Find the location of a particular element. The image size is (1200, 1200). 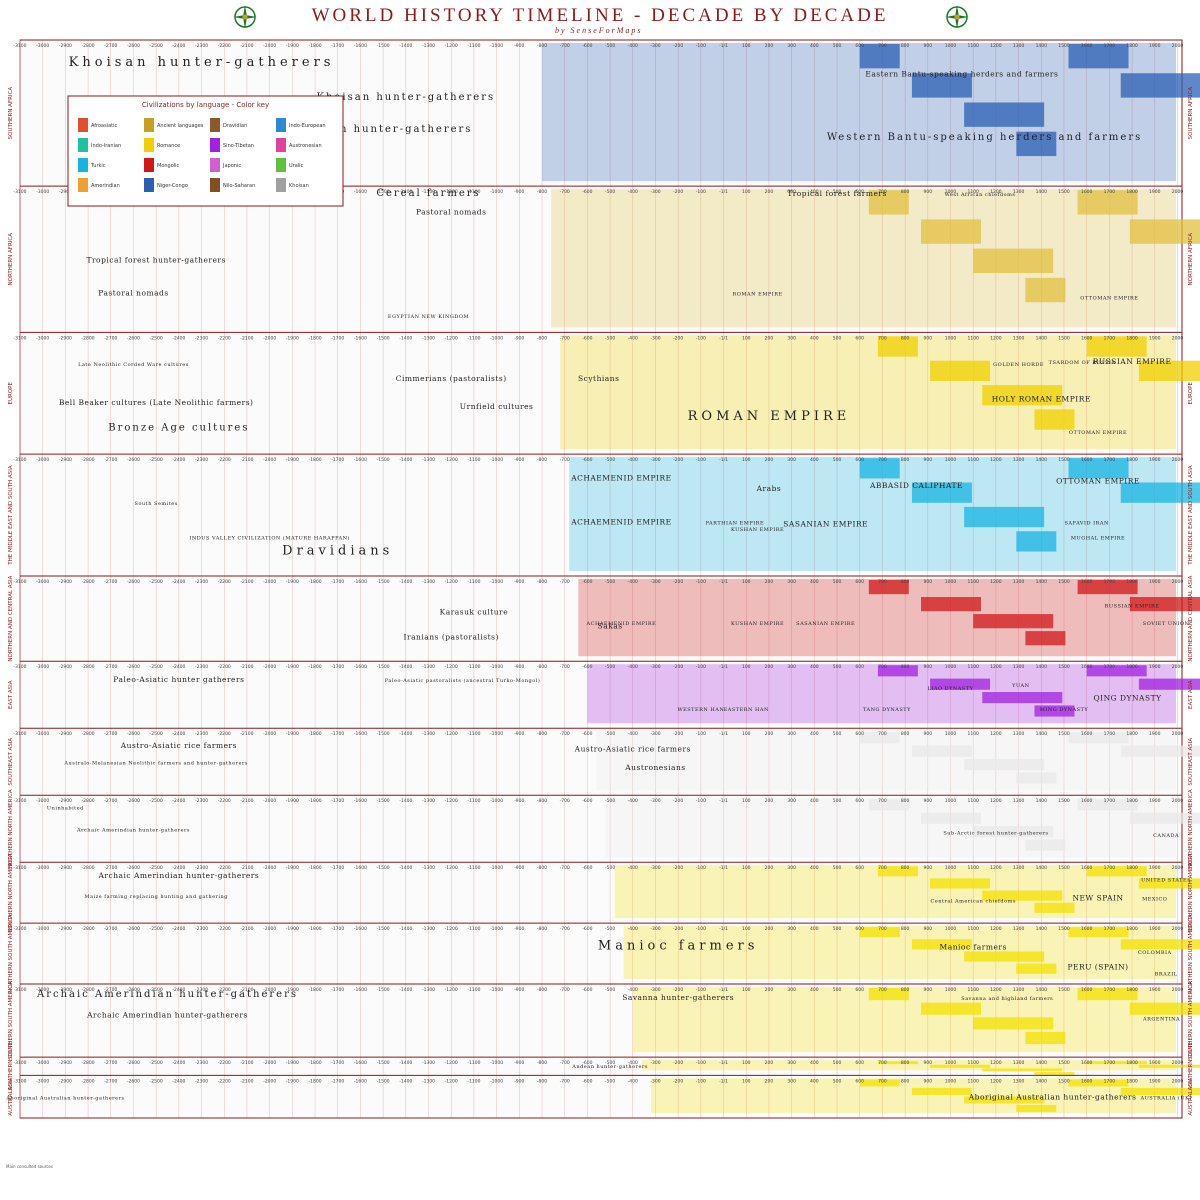

tick-label: -1200 is located at coordinates (451, 990).